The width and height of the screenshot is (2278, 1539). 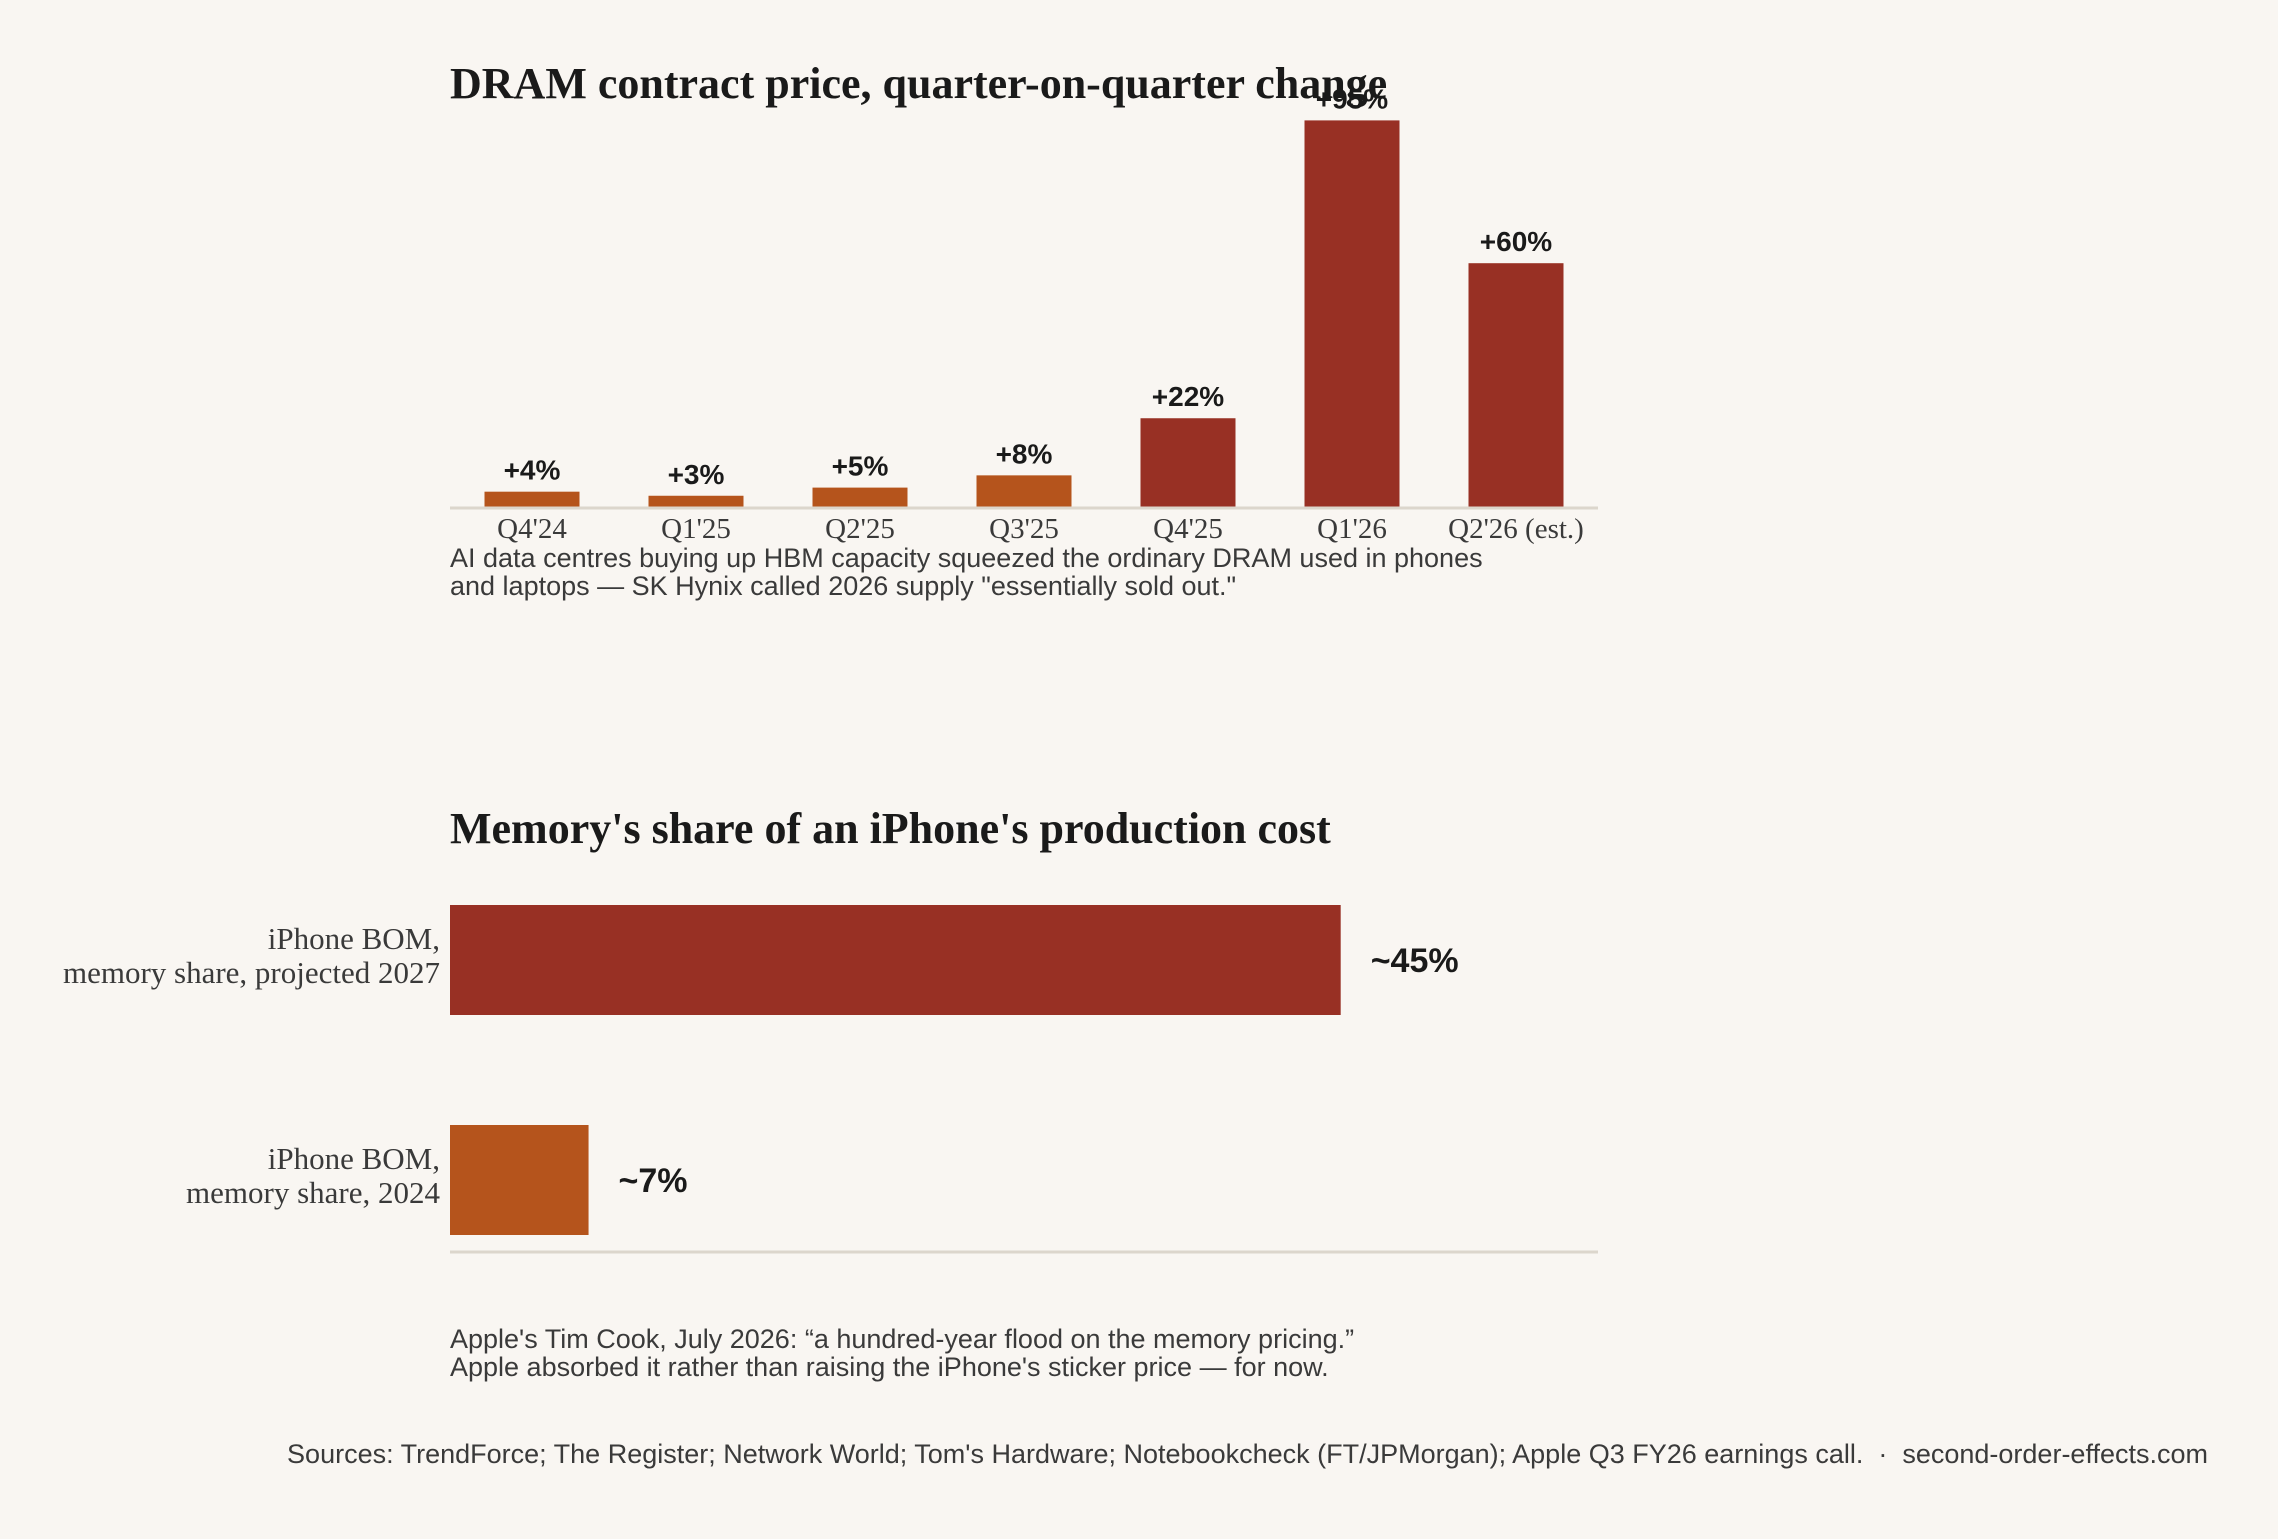 I want to click on dram-data-label: +60%, so click(x=1516, y=241).